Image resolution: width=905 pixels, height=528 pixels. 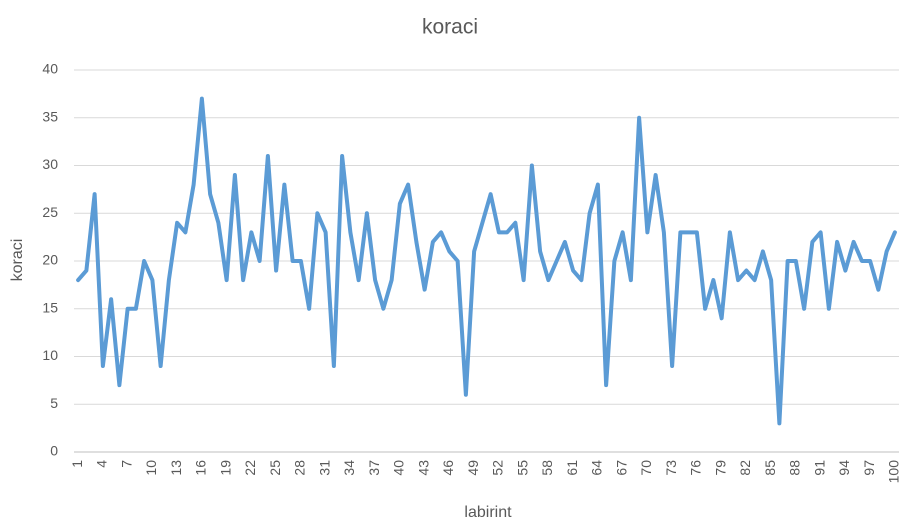 What do you see at coordinates (819, 468) in the screenshot?
I see `x-tick-label: 91` at bounding box center [819, 468].